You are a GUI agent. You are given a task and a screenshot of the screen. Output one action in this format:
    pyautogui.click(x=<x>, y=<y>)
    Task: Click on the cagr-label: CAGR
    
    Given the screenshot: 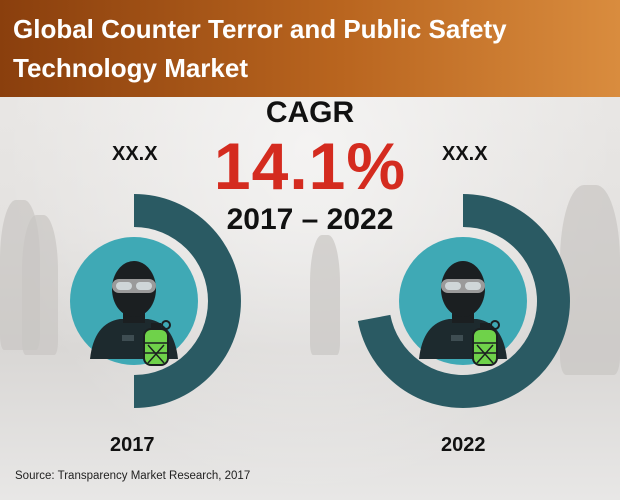 What is the action you would take?
    pyautogui.click(x=310, y=112)
    